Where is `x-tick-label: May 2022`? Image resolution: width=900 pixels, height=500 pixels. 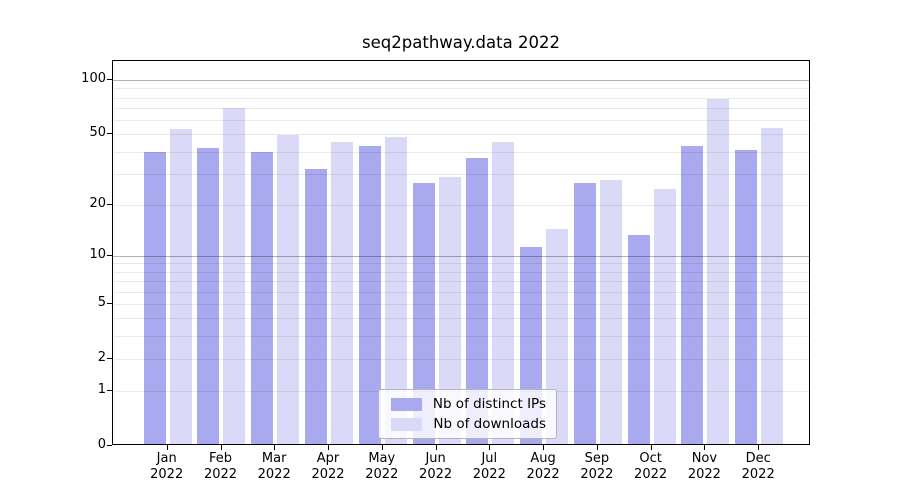
x-tick-label: May 2022 is located at coordinates (382, 466).